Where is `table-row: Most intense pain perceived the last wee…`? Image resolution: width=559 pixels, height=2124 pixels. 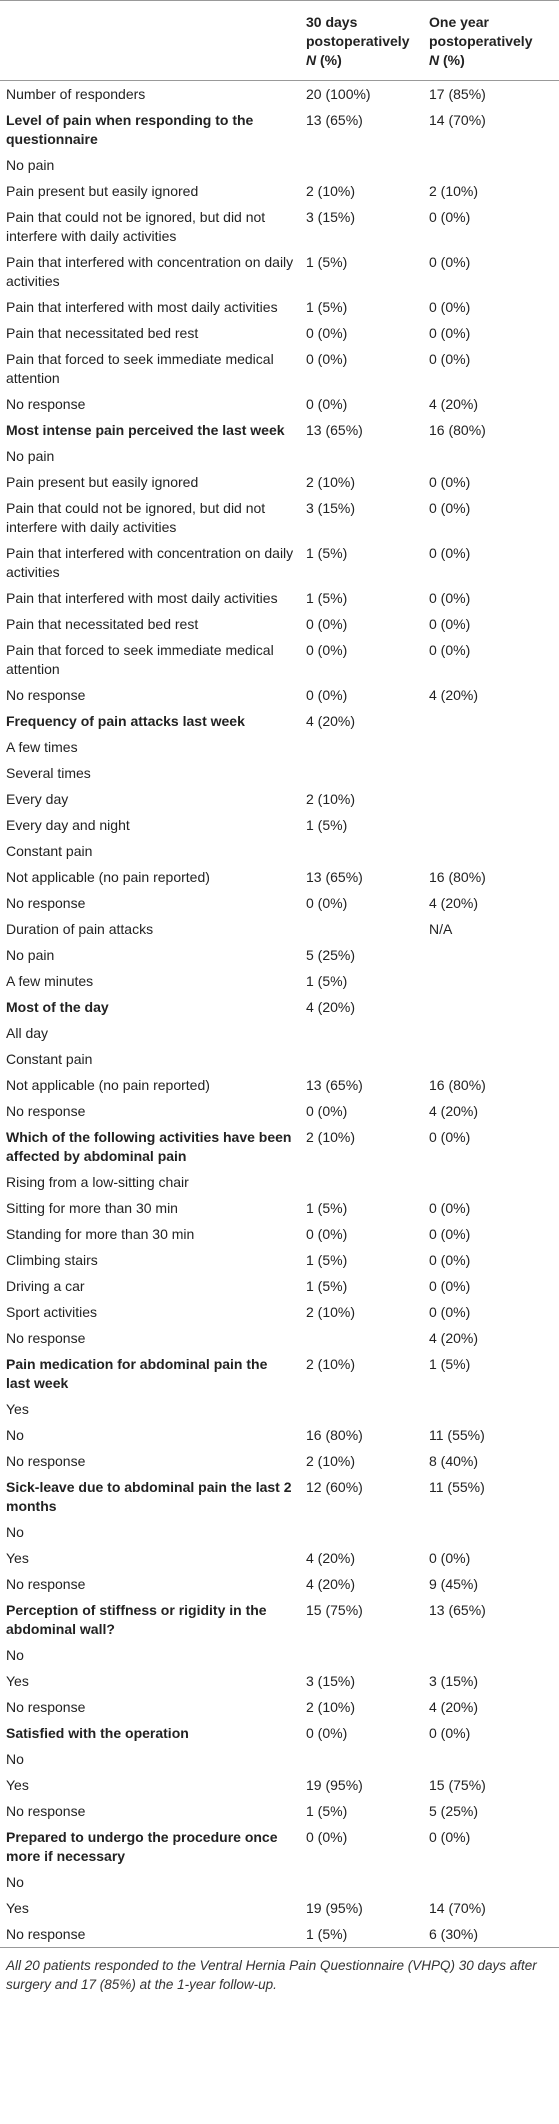
table-row: Most intense pain perceived the last wee… is located at coordinates (279, 430).